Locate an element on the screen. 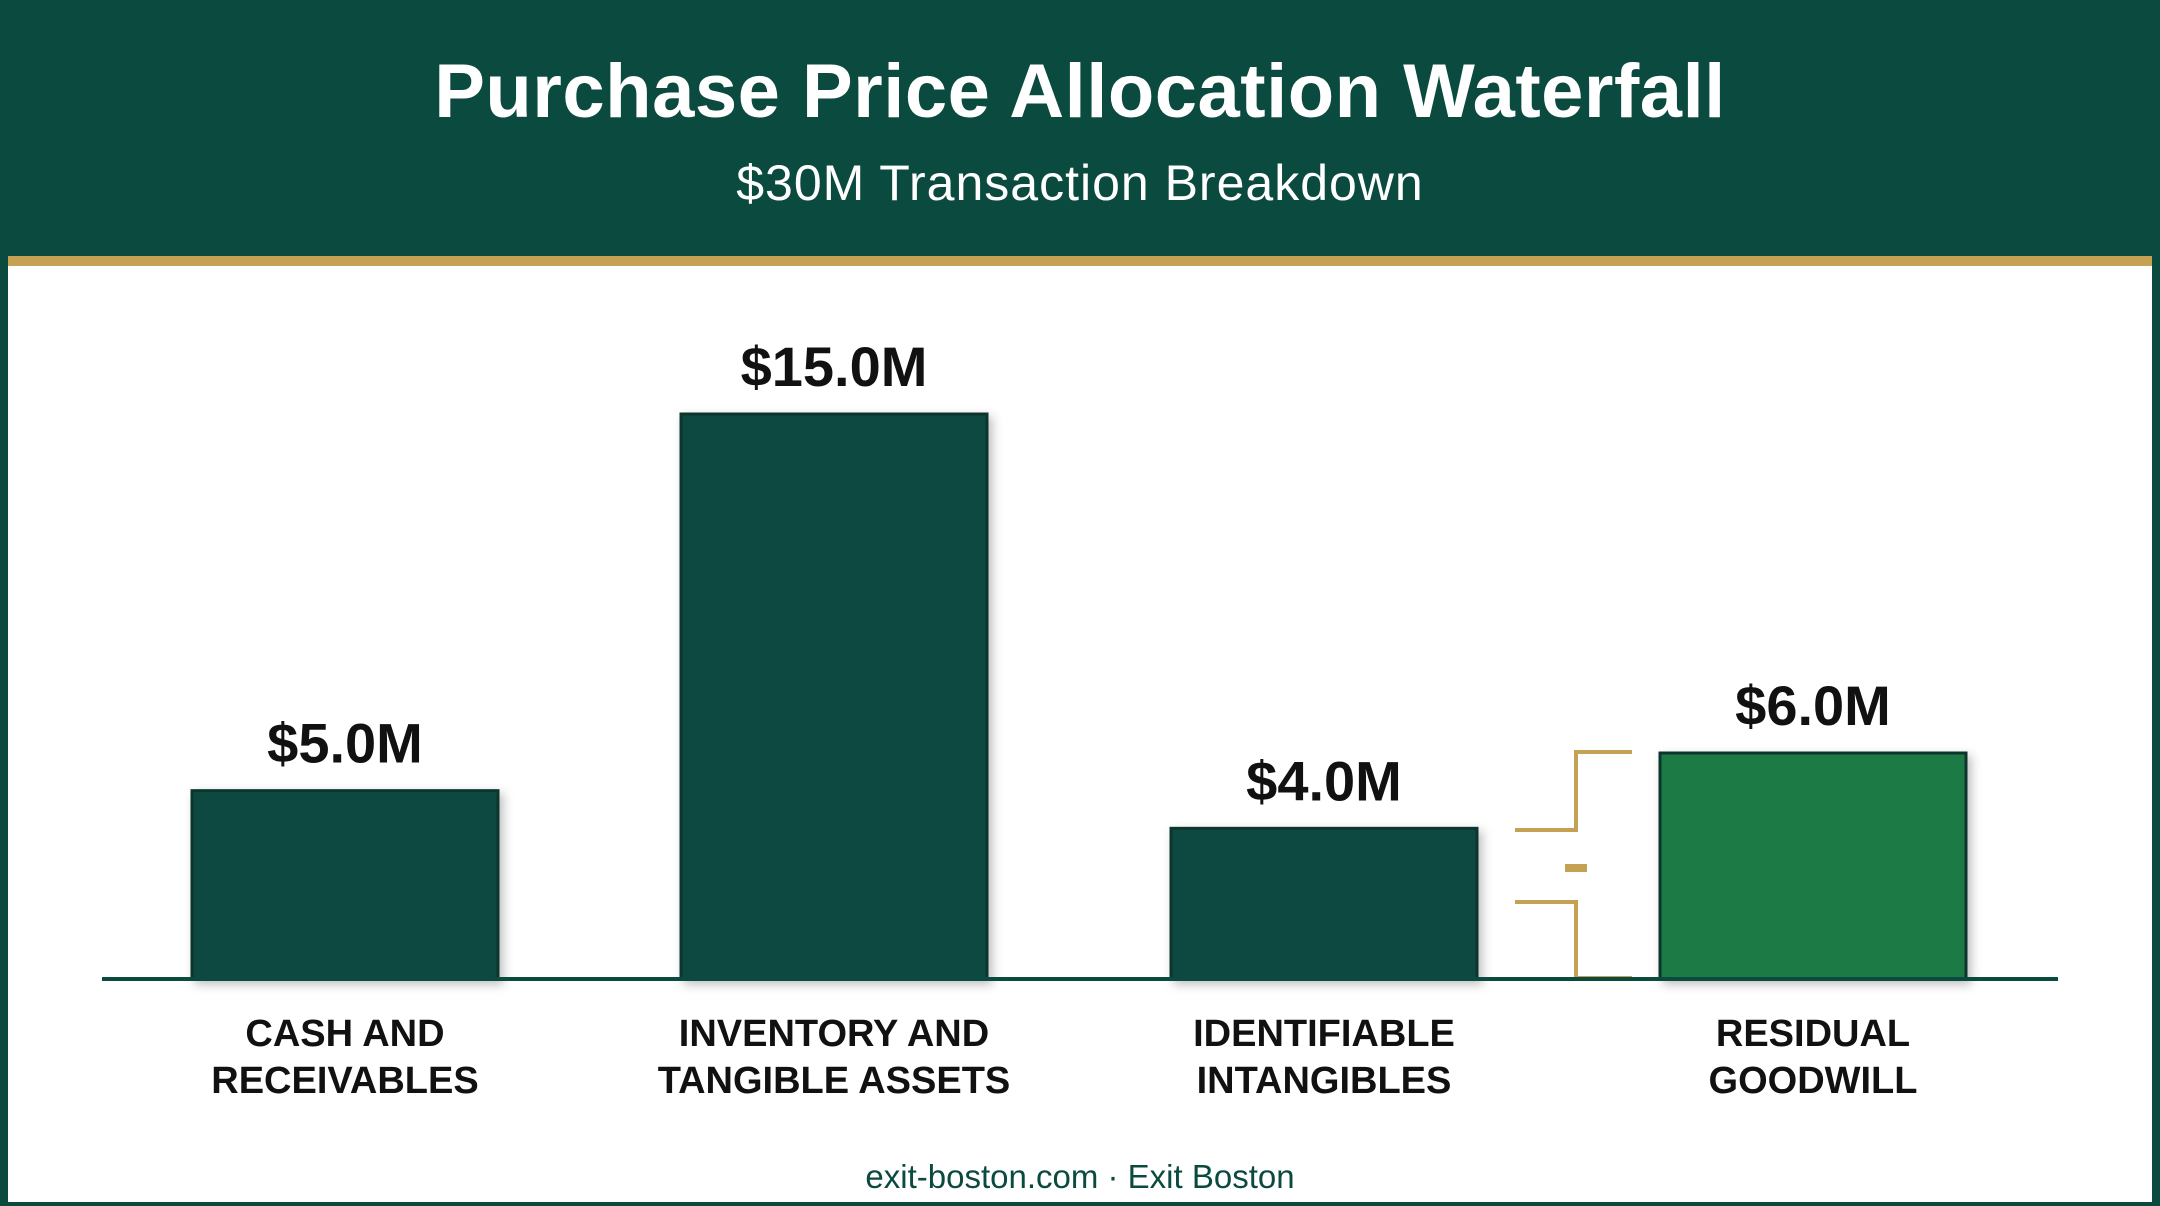  bar-identifiable-intangibles is located at coordinates (1324, 903).